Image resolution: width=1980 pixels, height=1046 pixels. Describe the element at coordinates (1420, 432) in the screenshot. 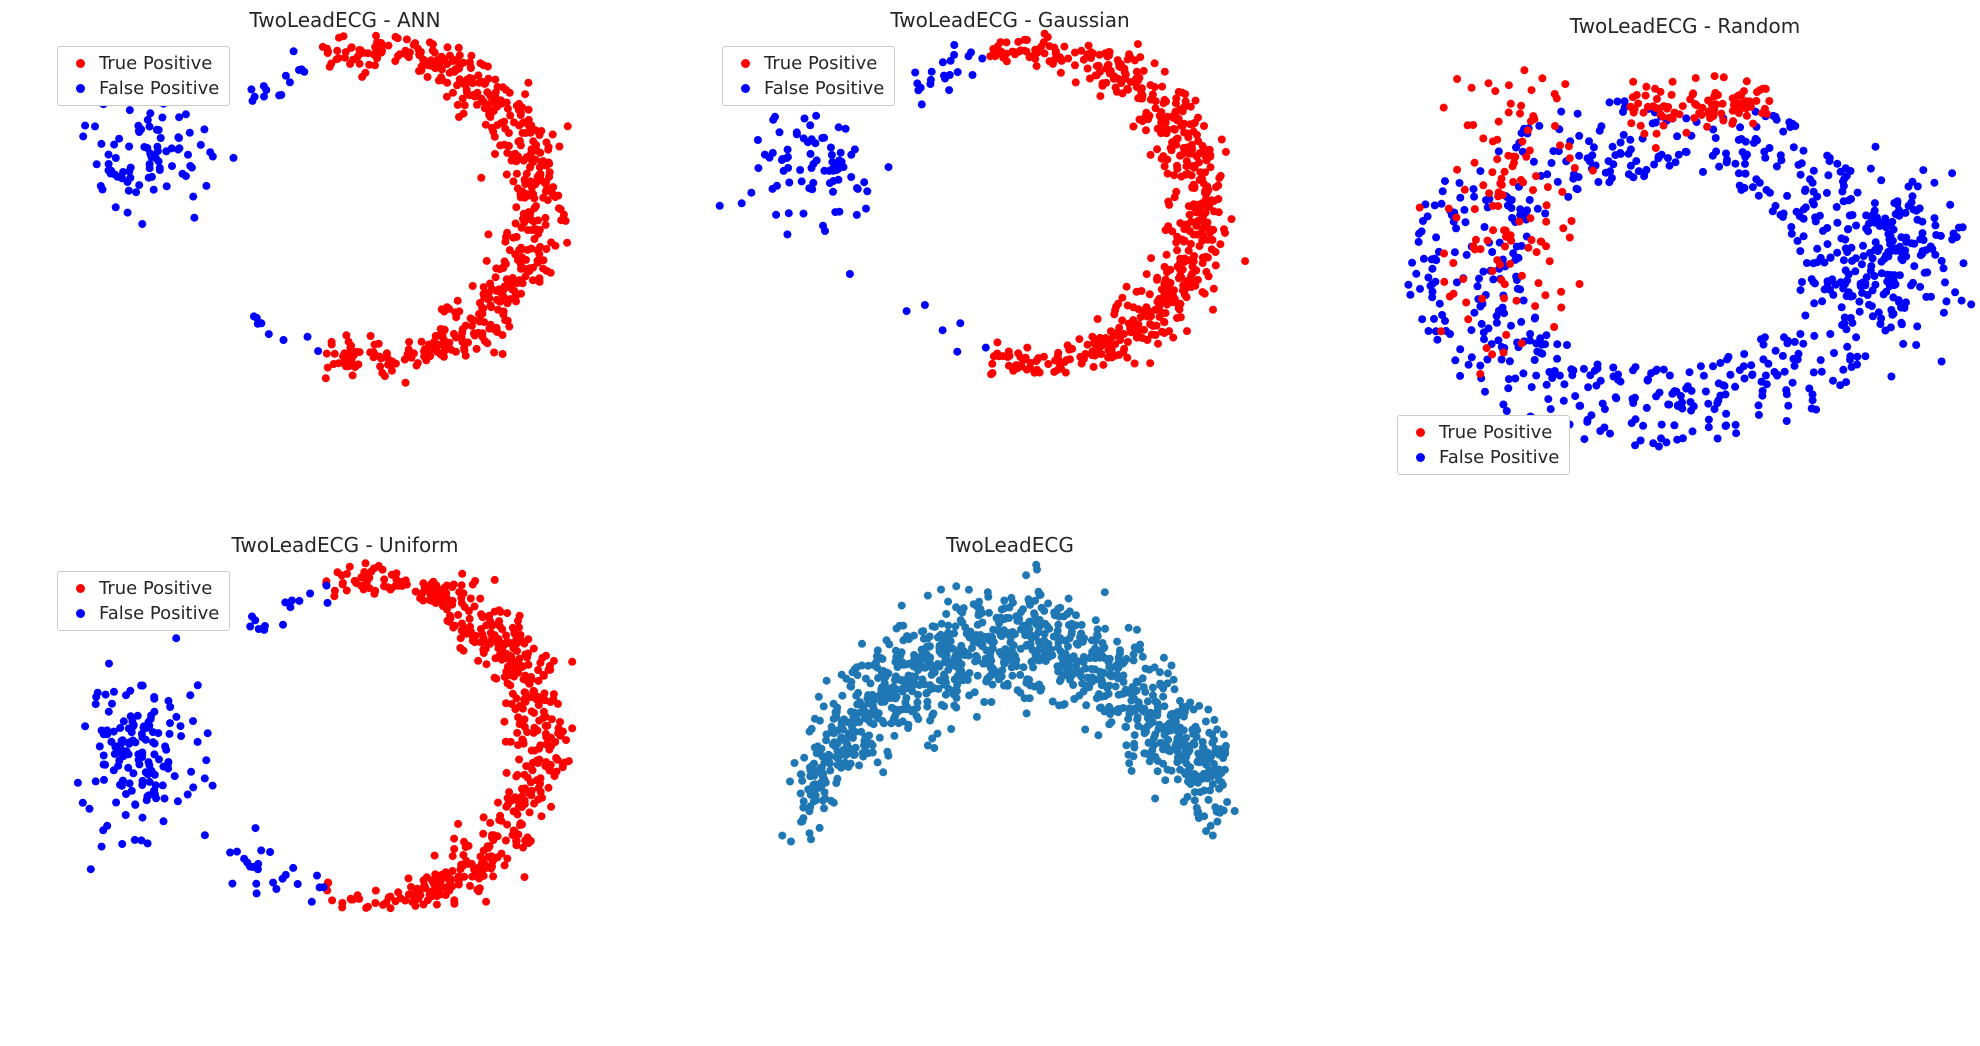

I see `legend-marker-true-positive` at that location.